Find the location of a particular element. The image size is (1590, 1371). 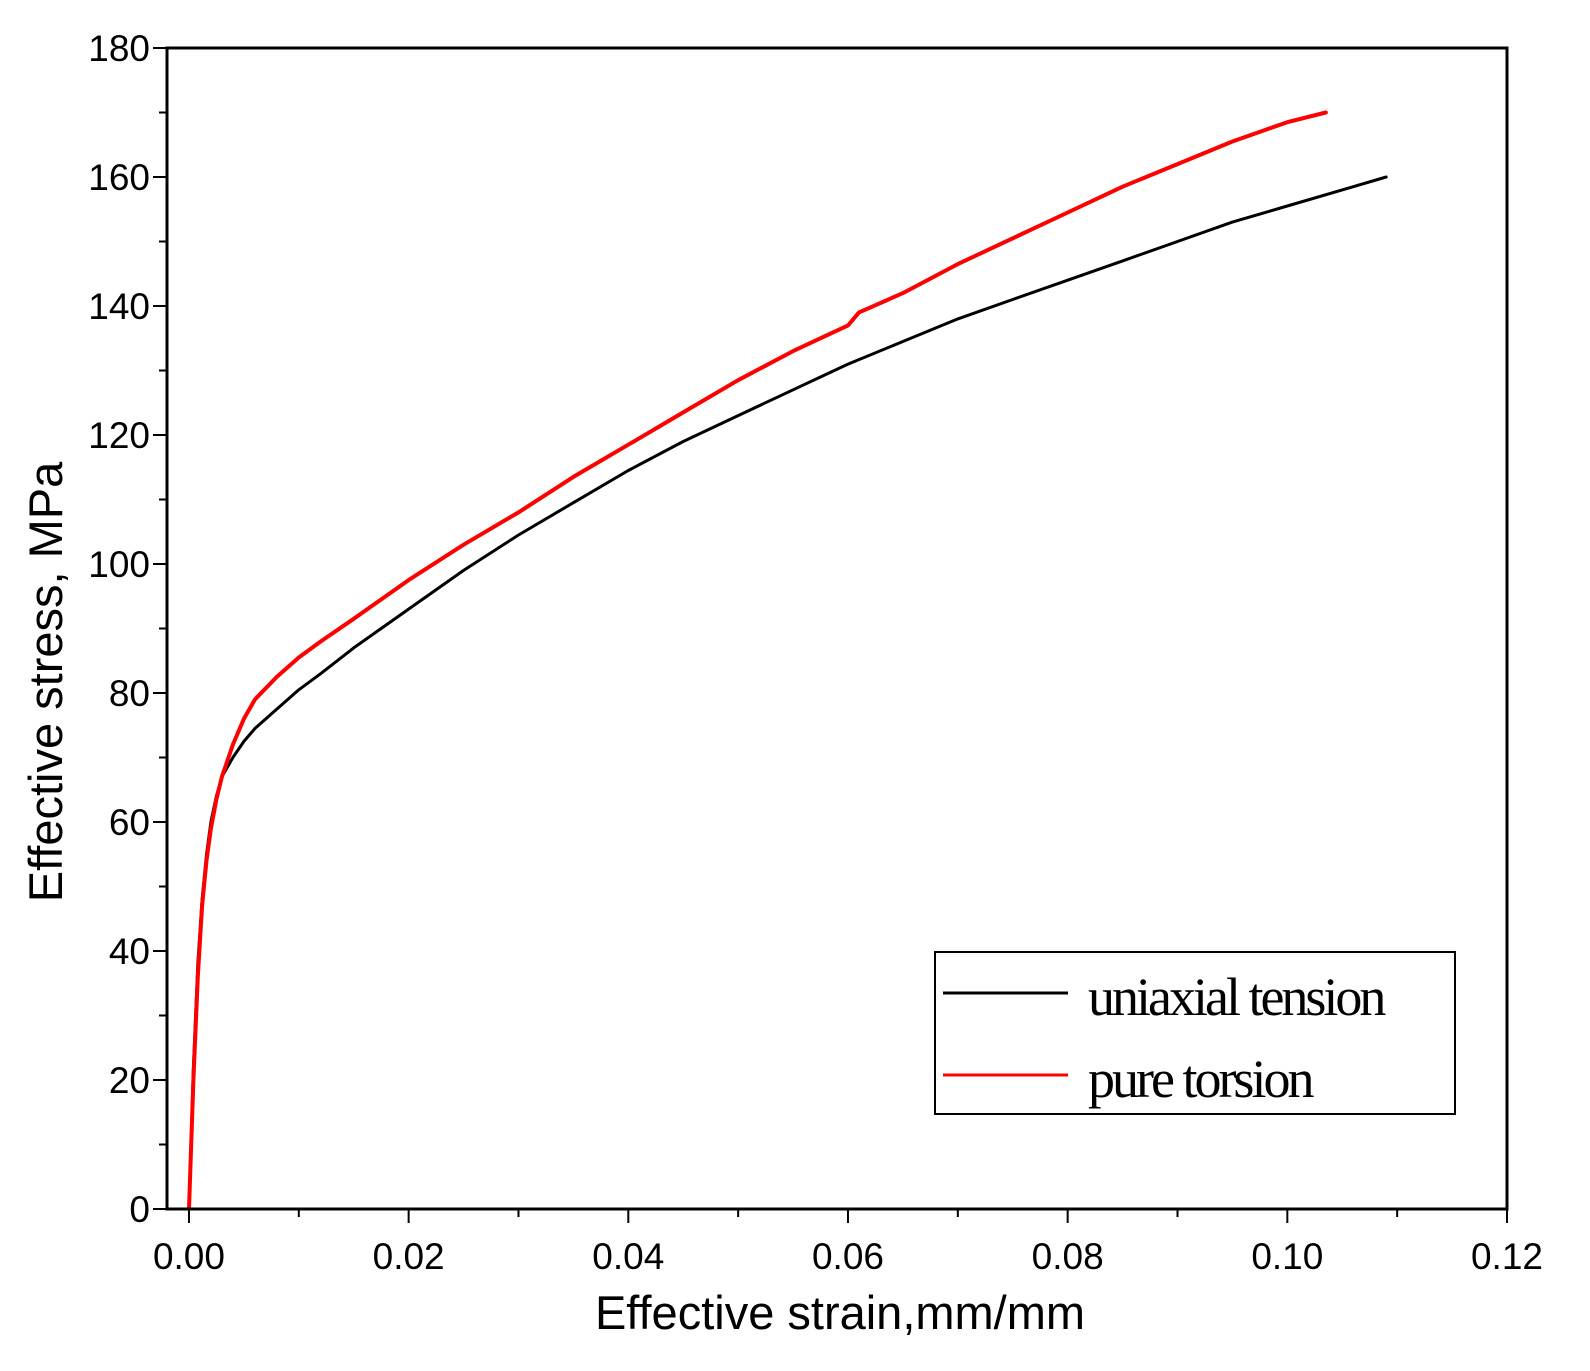

y-tick-label: 60 is located at coordinates (129, 822).